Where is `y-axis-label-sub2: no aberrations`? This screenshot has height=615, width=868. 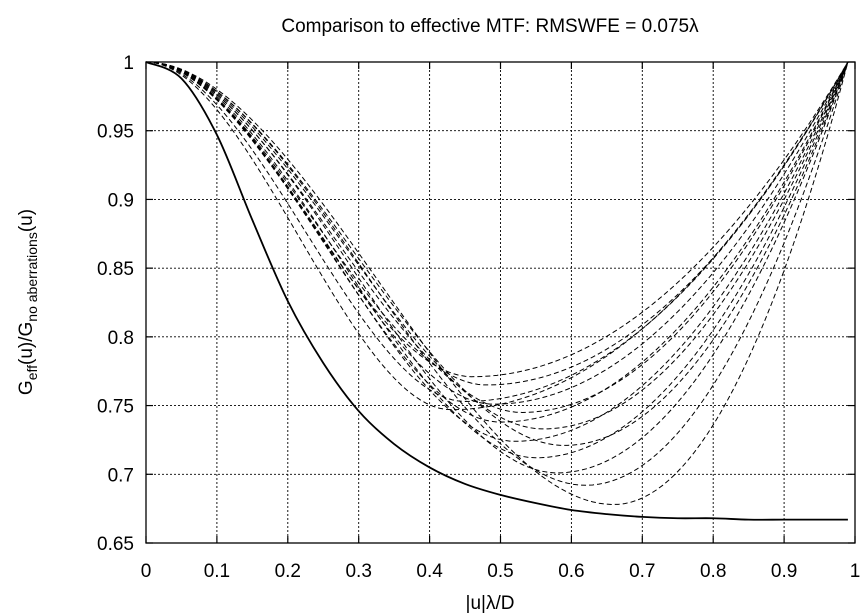 y-axis-label-sub2: no aberrations is located at coordinates (32, 277).